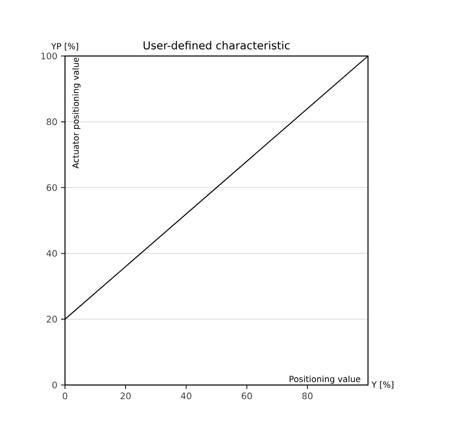 The height and width of the screenshot is (427, 460). Describe the element at coordinates (51, 253) in the screenshot. I see `y-tick-label: 40` at that location.